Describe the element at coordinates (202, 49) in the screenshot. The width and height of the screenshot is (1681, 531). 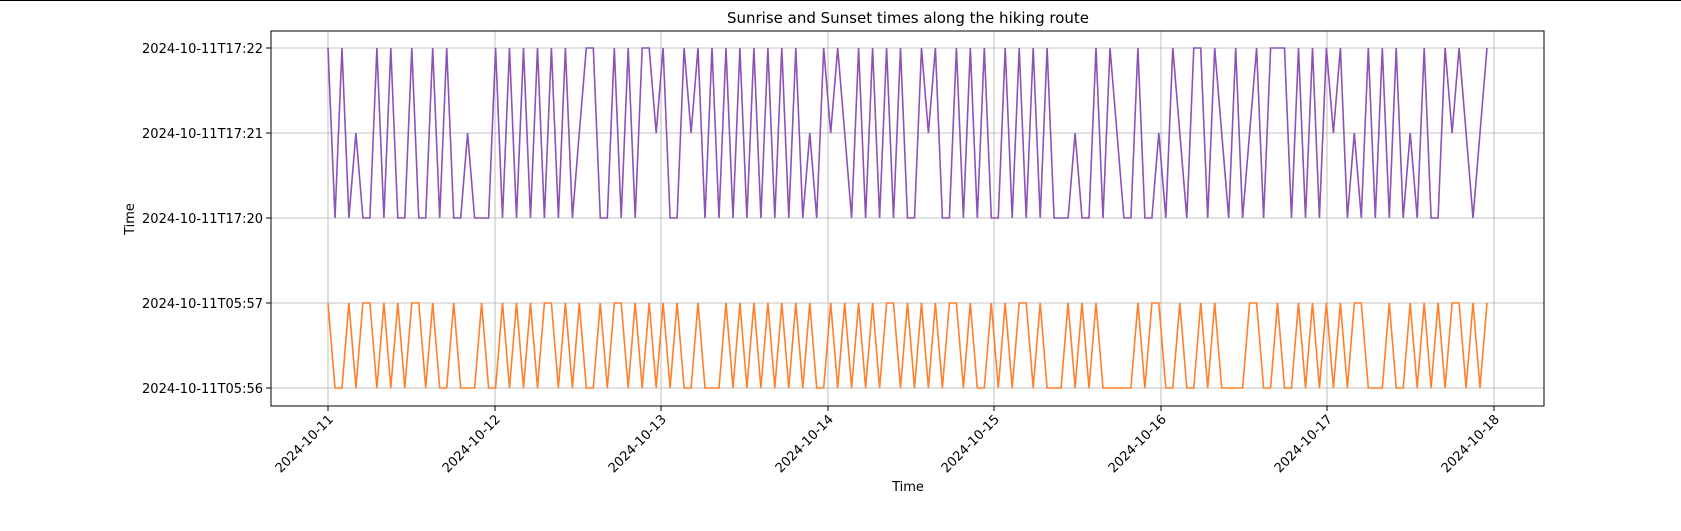
I see `y-tick-label: 2024-10-11T17:22` at that location.